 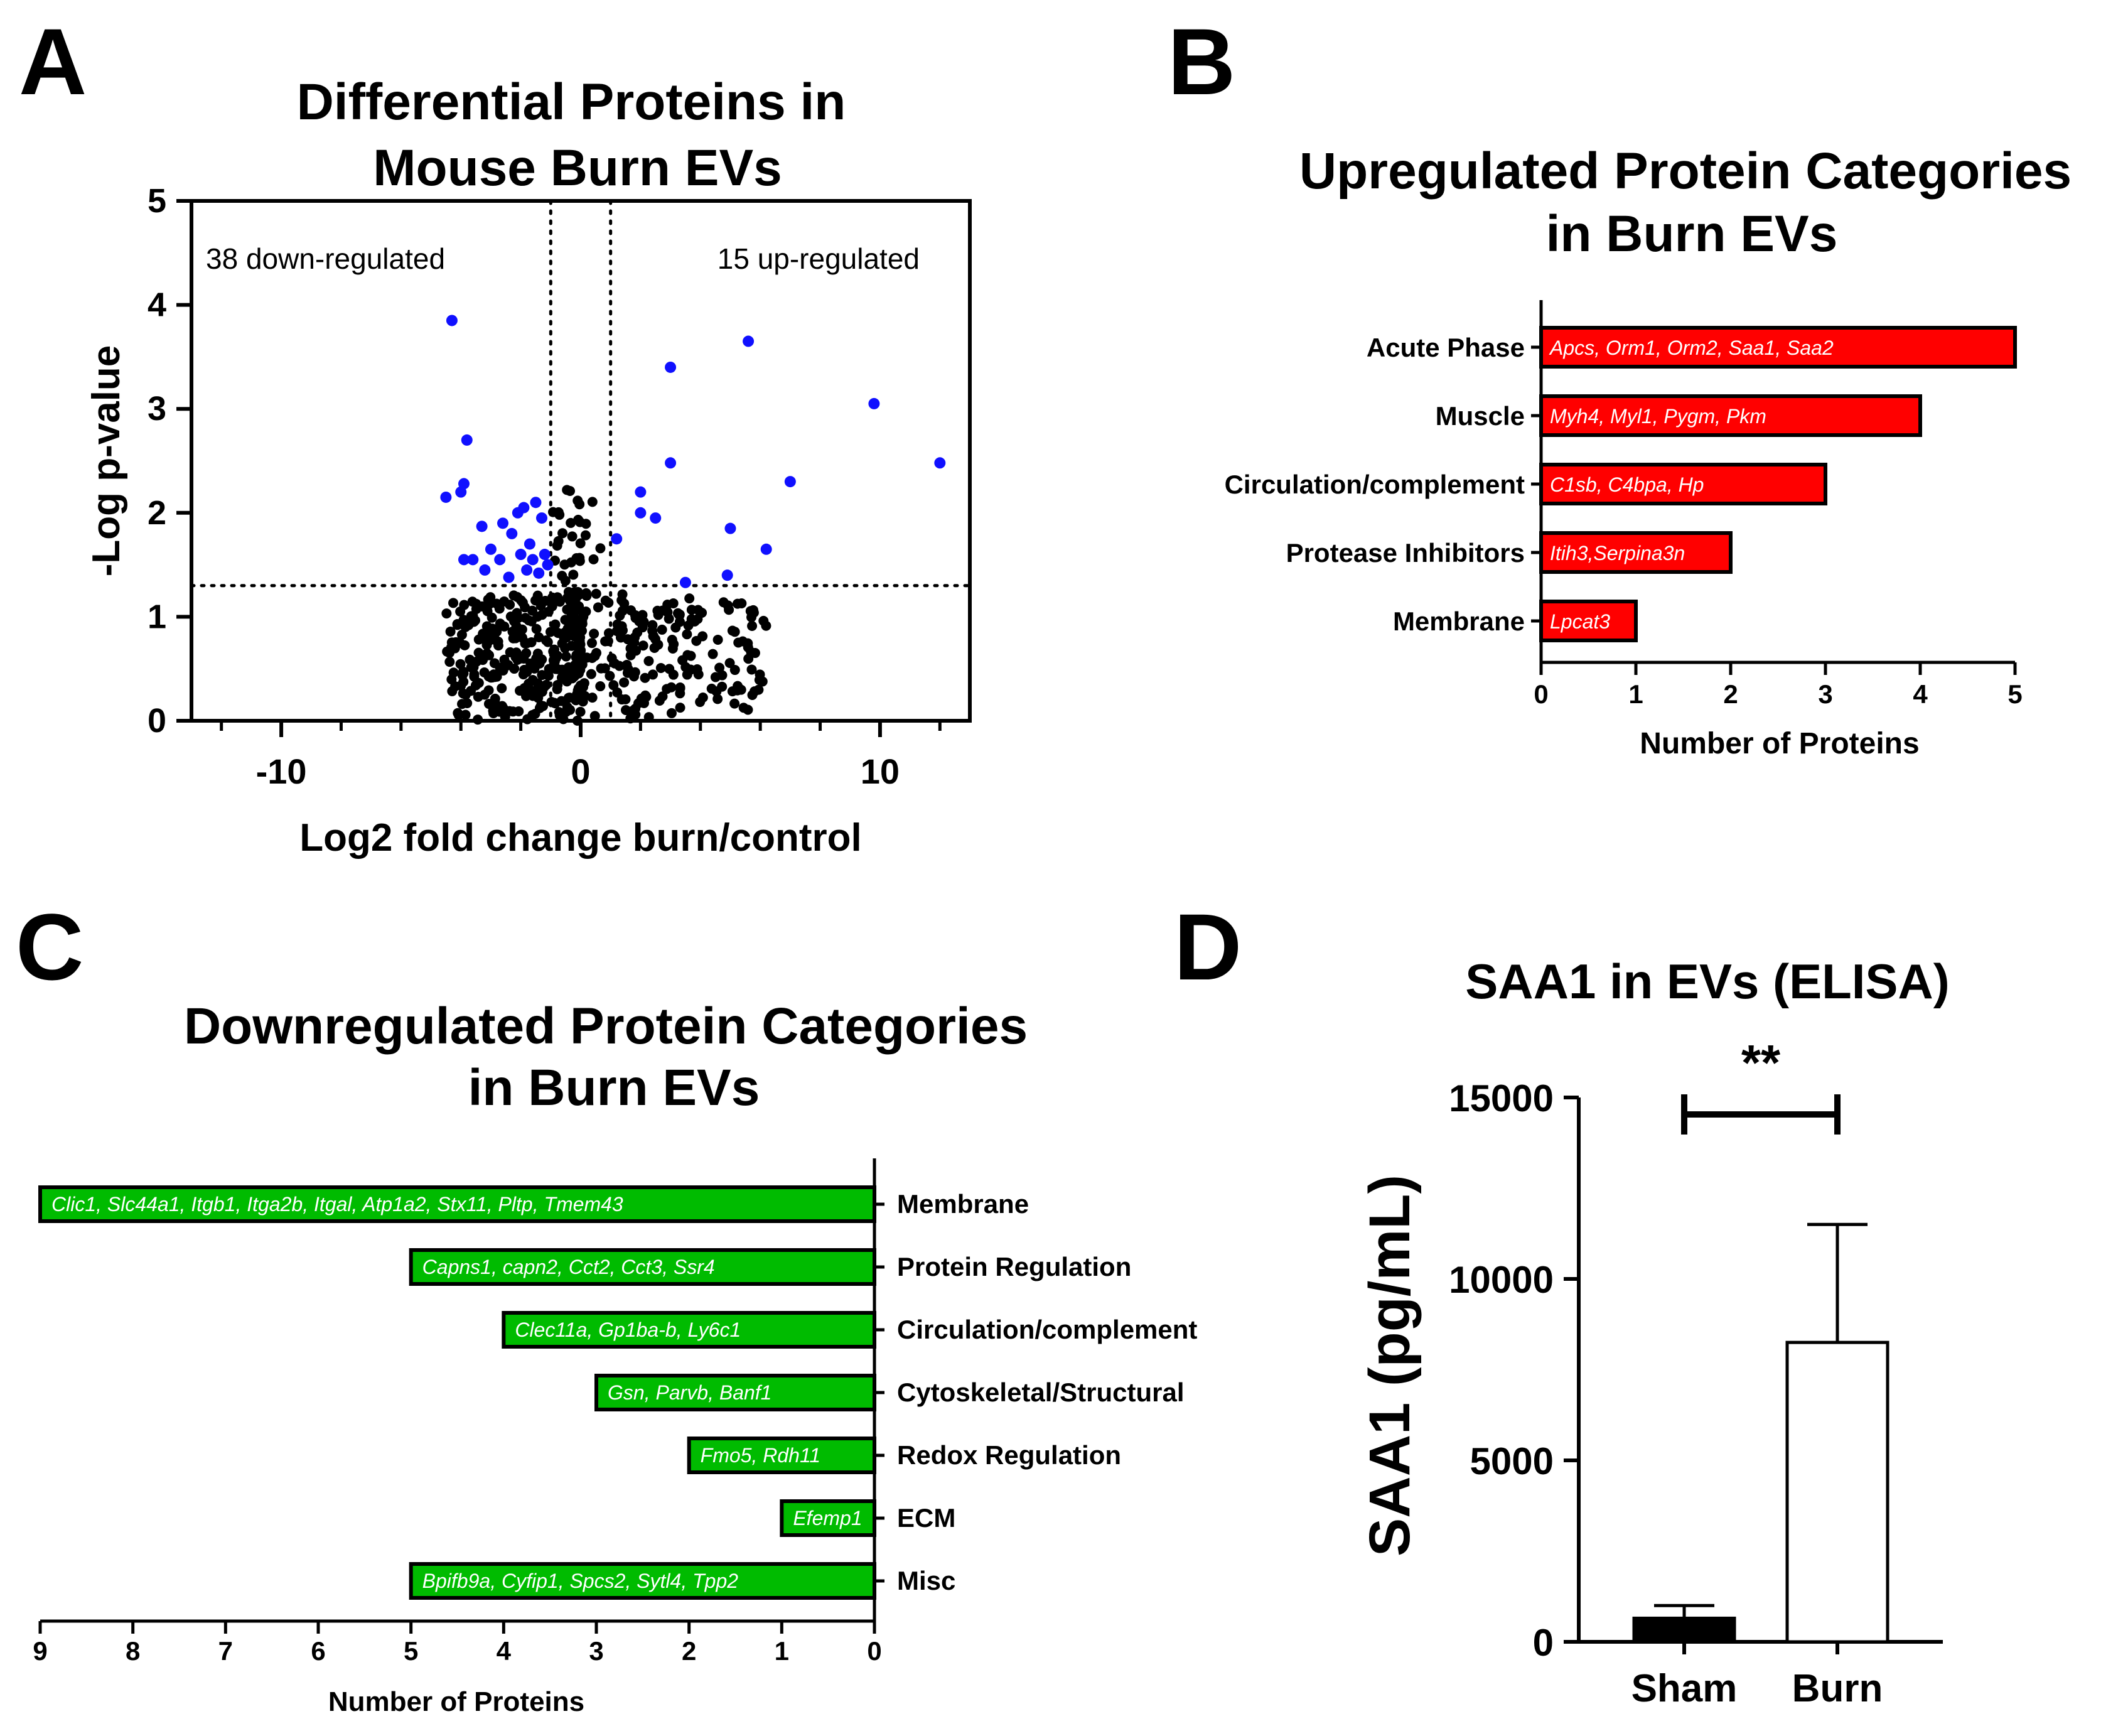 What do you see at coordinates (318, 1651) in the screenshot?
I see `down-chart-x-tick-label: 6` at bounding box center [318, 1651].